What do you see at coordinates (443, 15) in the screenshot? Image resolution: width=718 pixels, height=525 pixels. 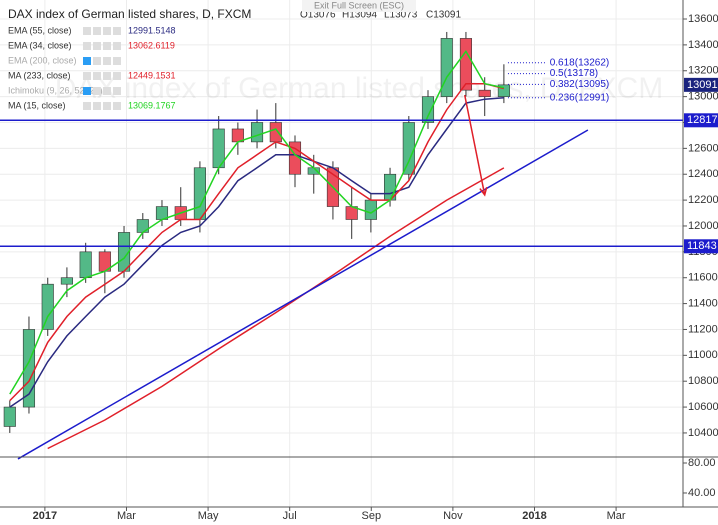 I see `ohlc-value: C13091` at bounding box center [443, 15].